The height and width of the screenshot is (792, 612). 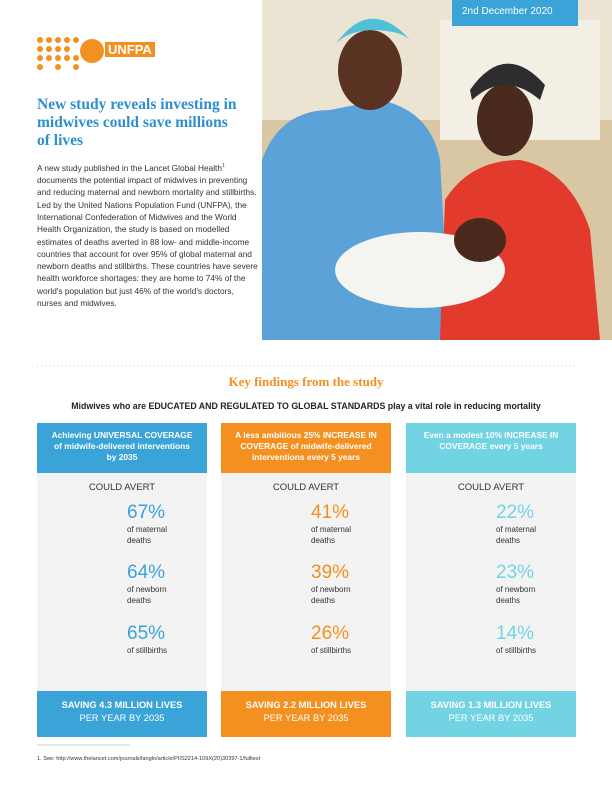 I want to click on percent: 65%, so click(x=146, y=633).